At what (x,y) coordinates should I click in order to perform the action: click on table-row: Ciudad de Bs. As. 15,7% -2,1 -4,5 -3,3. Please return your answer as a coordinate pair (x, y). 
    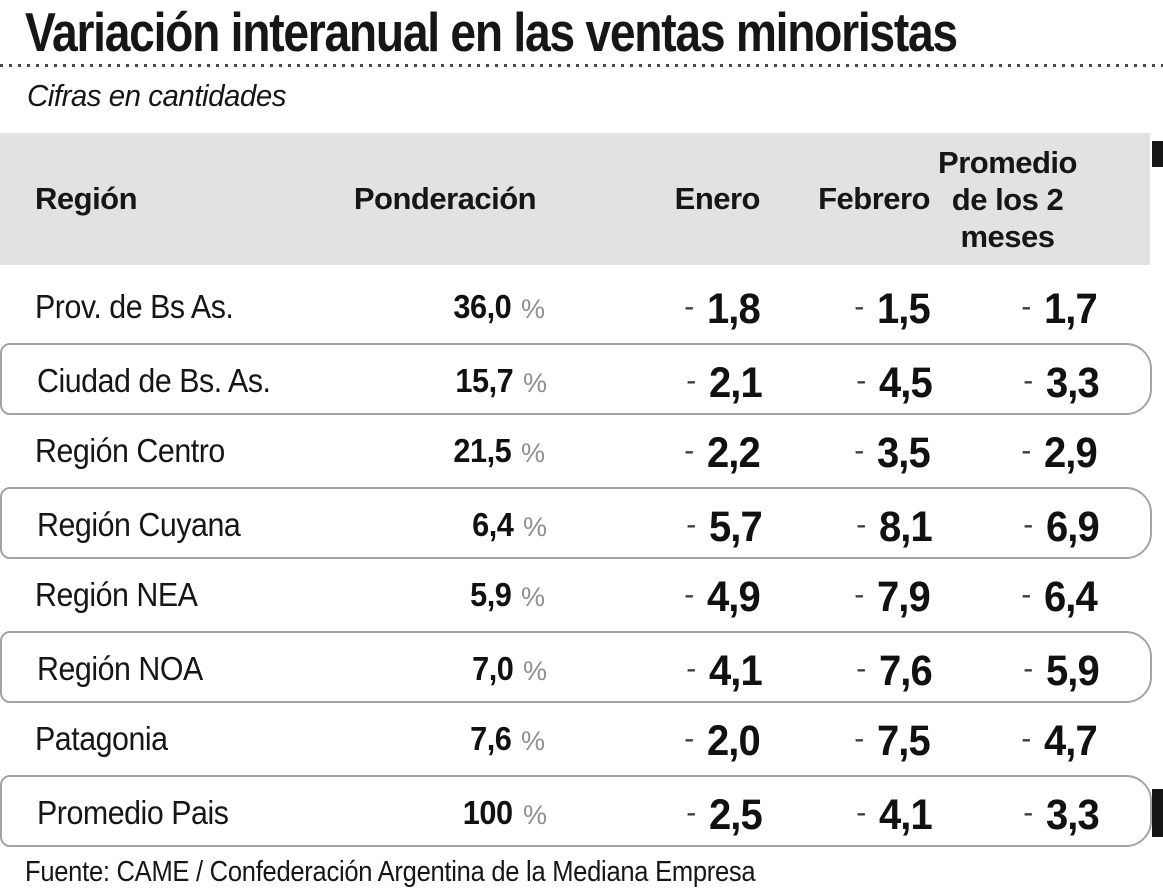
    Looking at the image, I should click on (576, 379).